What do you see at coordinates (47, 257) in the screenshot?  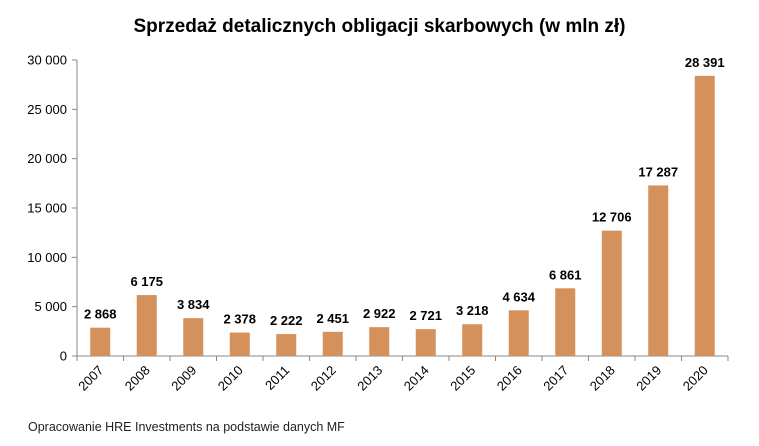 I see `y-tick-label: 10 000` at bounding box center [47, 257].